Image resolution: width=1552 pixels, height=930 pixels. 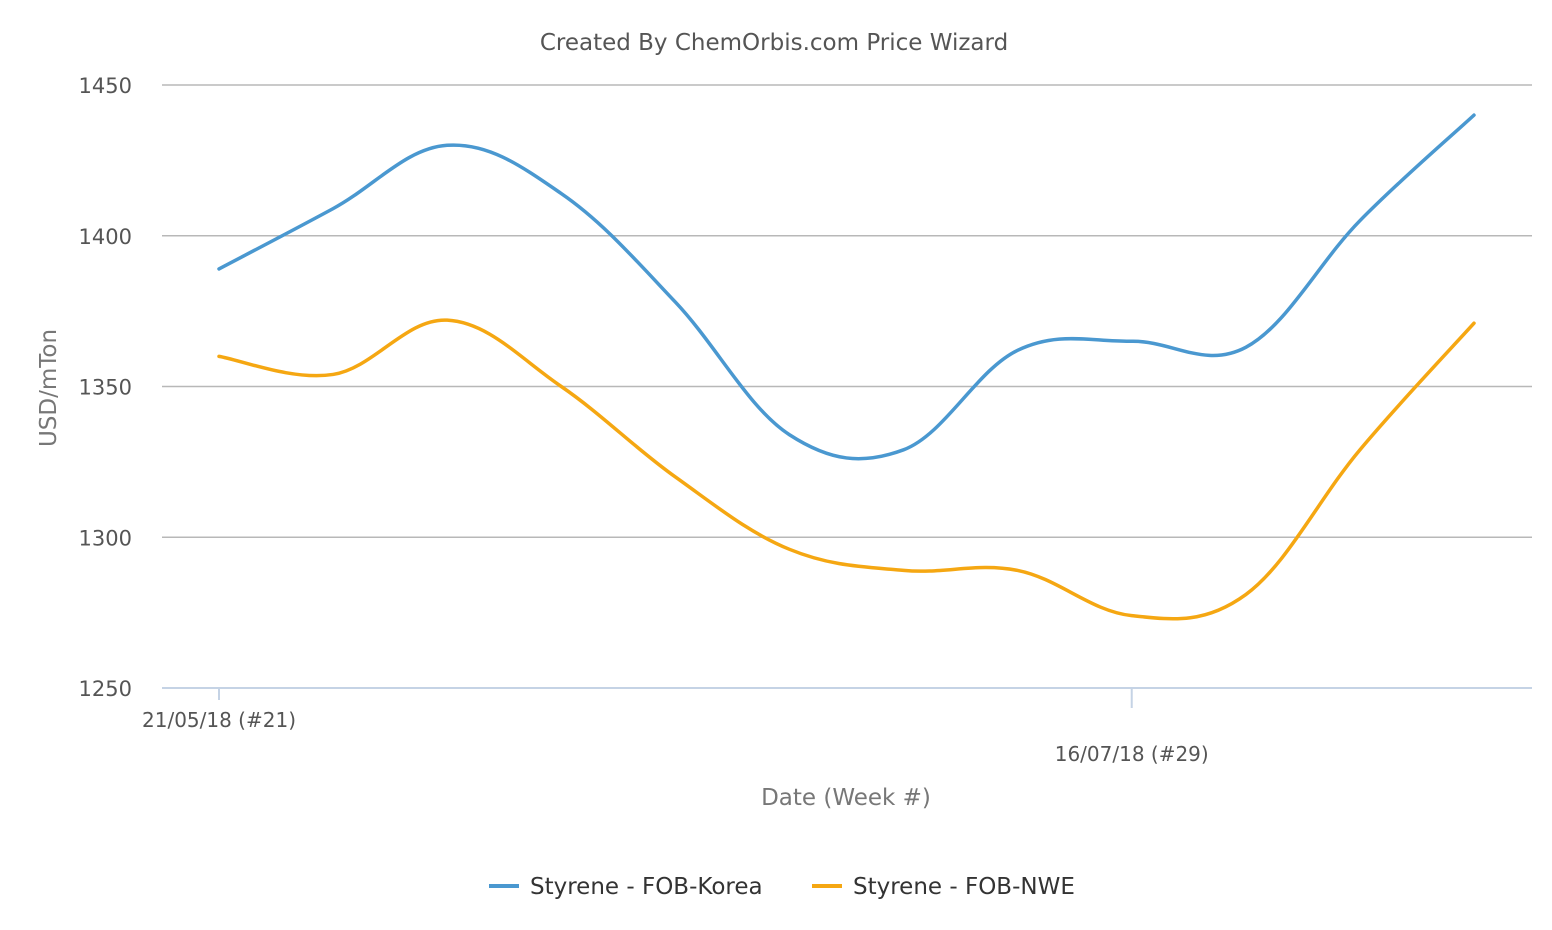 What do you see at coordinates (646, 887) in the screenshot?
I see `legend-item-label: Styrene - FOB-Korea` at bounding box center [646, 887].